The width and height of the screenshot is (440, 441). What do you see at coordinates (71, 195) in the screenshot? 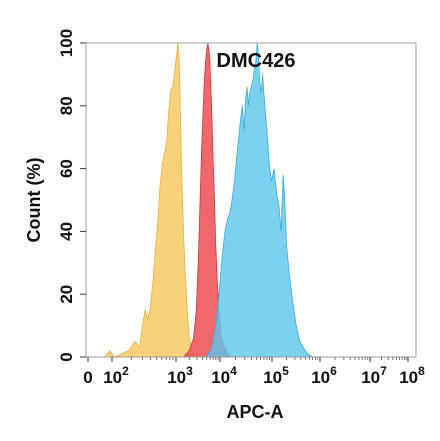
I see `y-axis: 0 20 40 60 80 100` at bounding box center [71, 195].